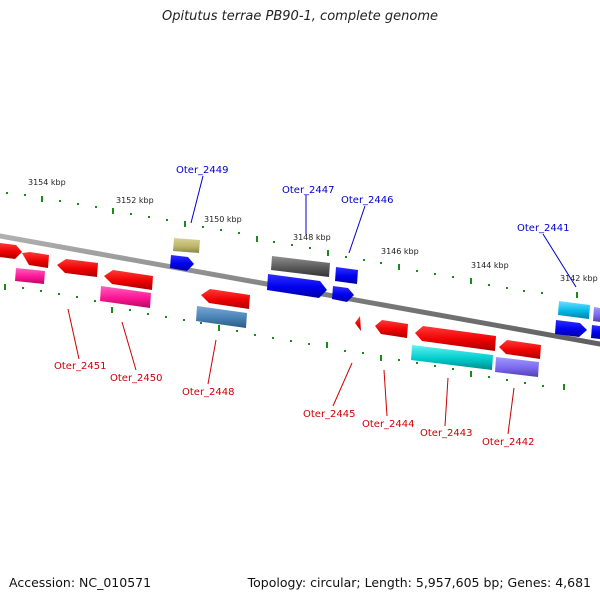 The image size is (600, 600). What do you see at coordinates (135, 200) in the screenshot?
I see `scale-label: 3152 kbp` at bounding box center [135, 200].